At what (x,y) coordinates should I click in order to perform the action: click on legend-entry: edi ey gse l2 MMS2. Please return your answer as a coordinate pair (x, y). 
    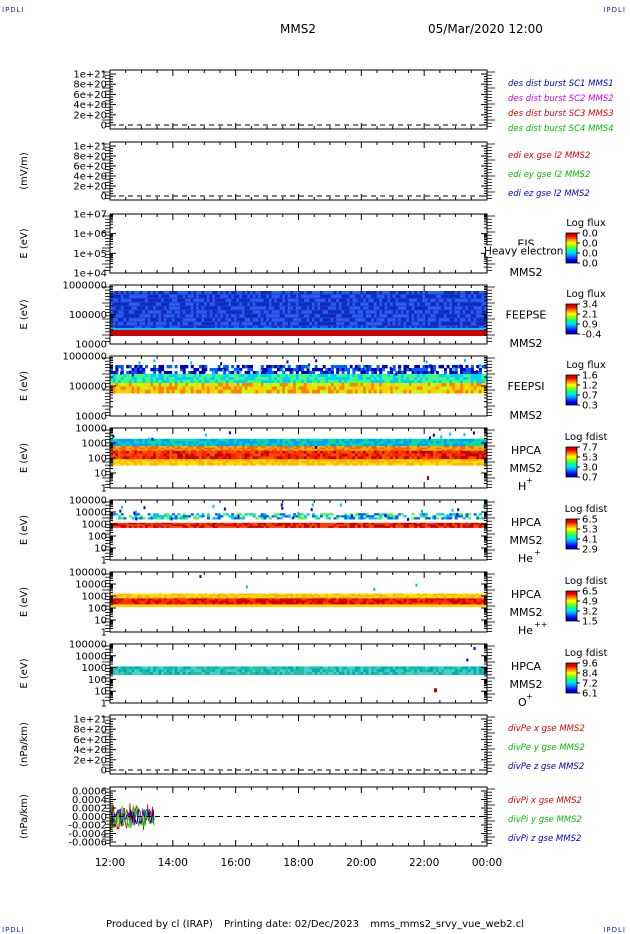
    Looking at the image, I should click on (549, 175).